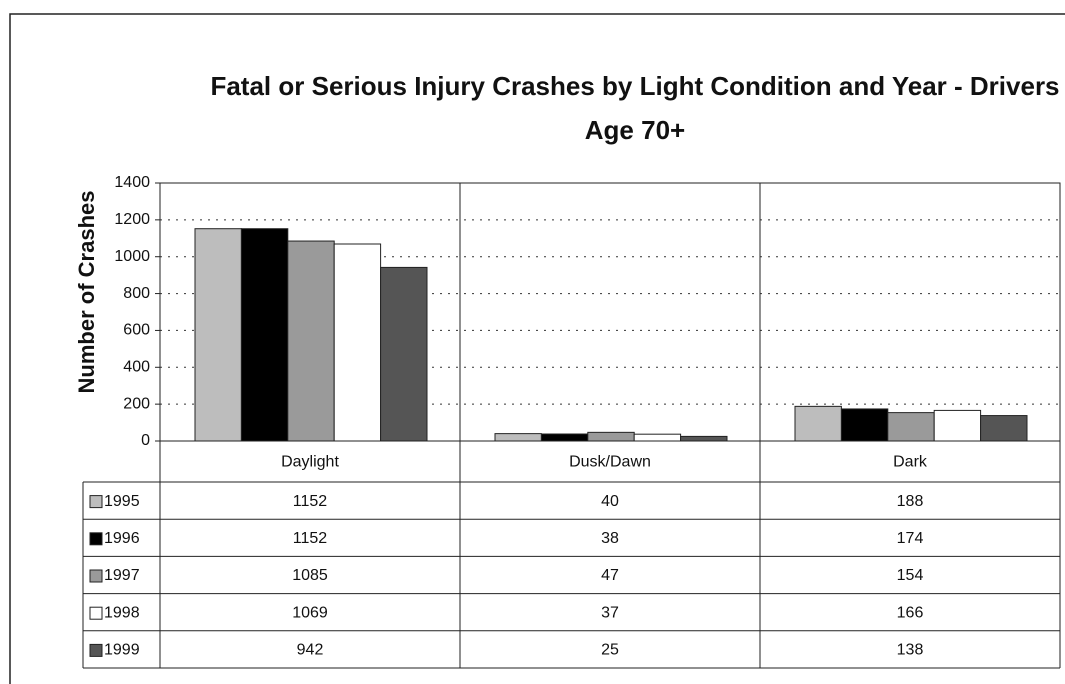 The height and width of the screenshot is (684, 1065). What do you see at coordinates (86, 292) in the screenshot?
I see `y-axis-label: Number of Crashes` at bounding box center [86, 292].